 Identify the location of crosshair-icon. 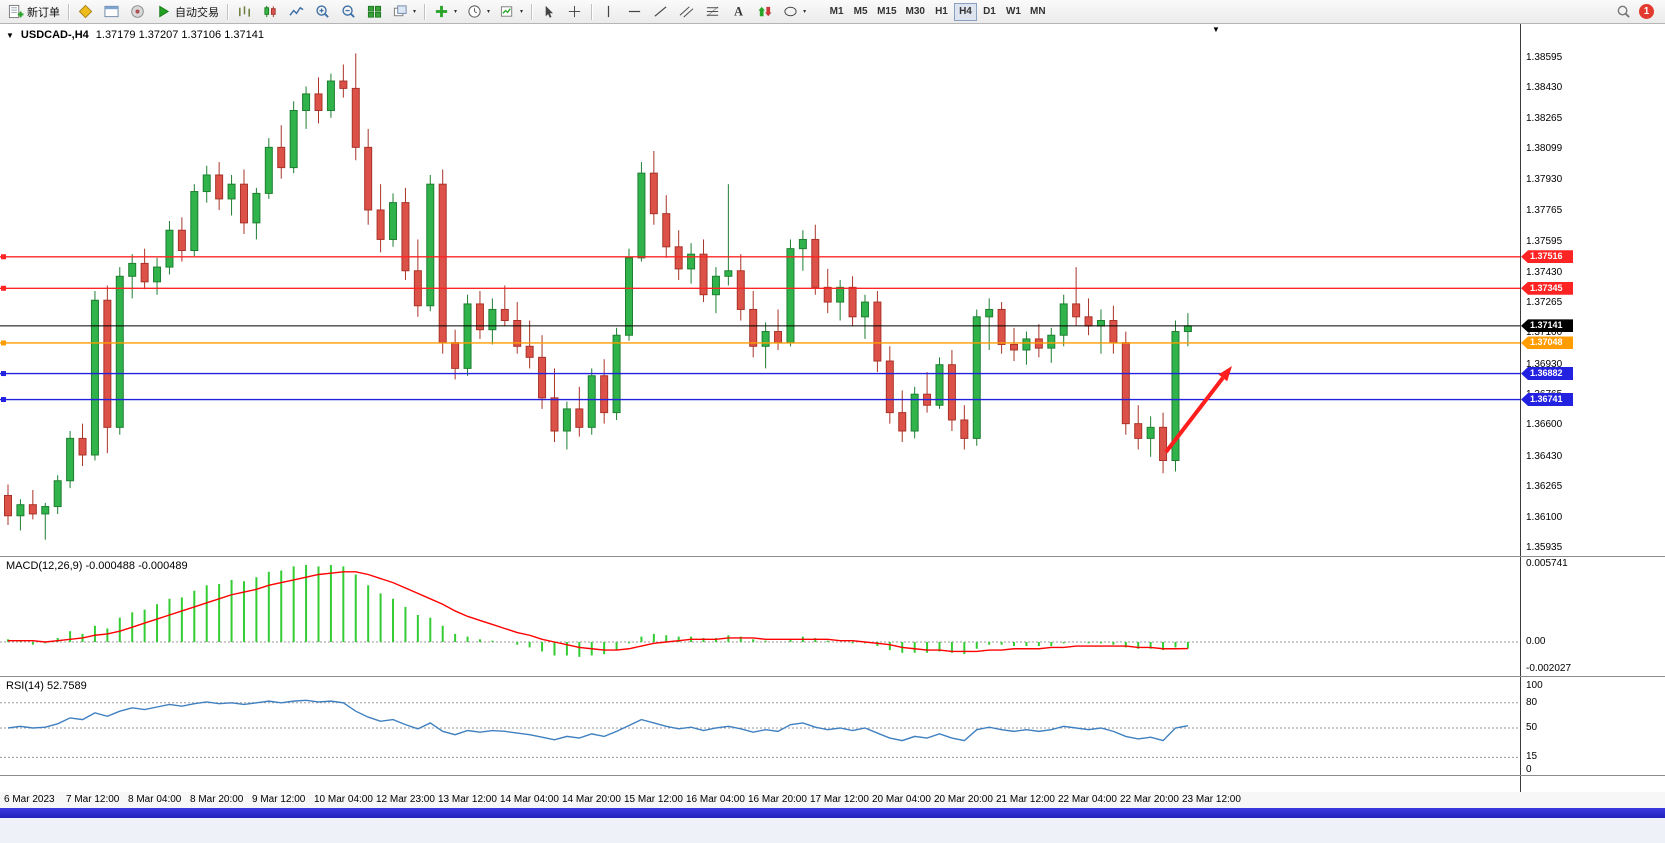
(574, 11).